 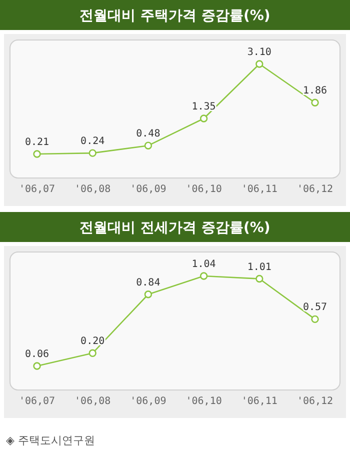 What do you see at coordinates (315, 91) in the screenshot?
I see `data-label: 1.86` at bounding box center [315, 91].